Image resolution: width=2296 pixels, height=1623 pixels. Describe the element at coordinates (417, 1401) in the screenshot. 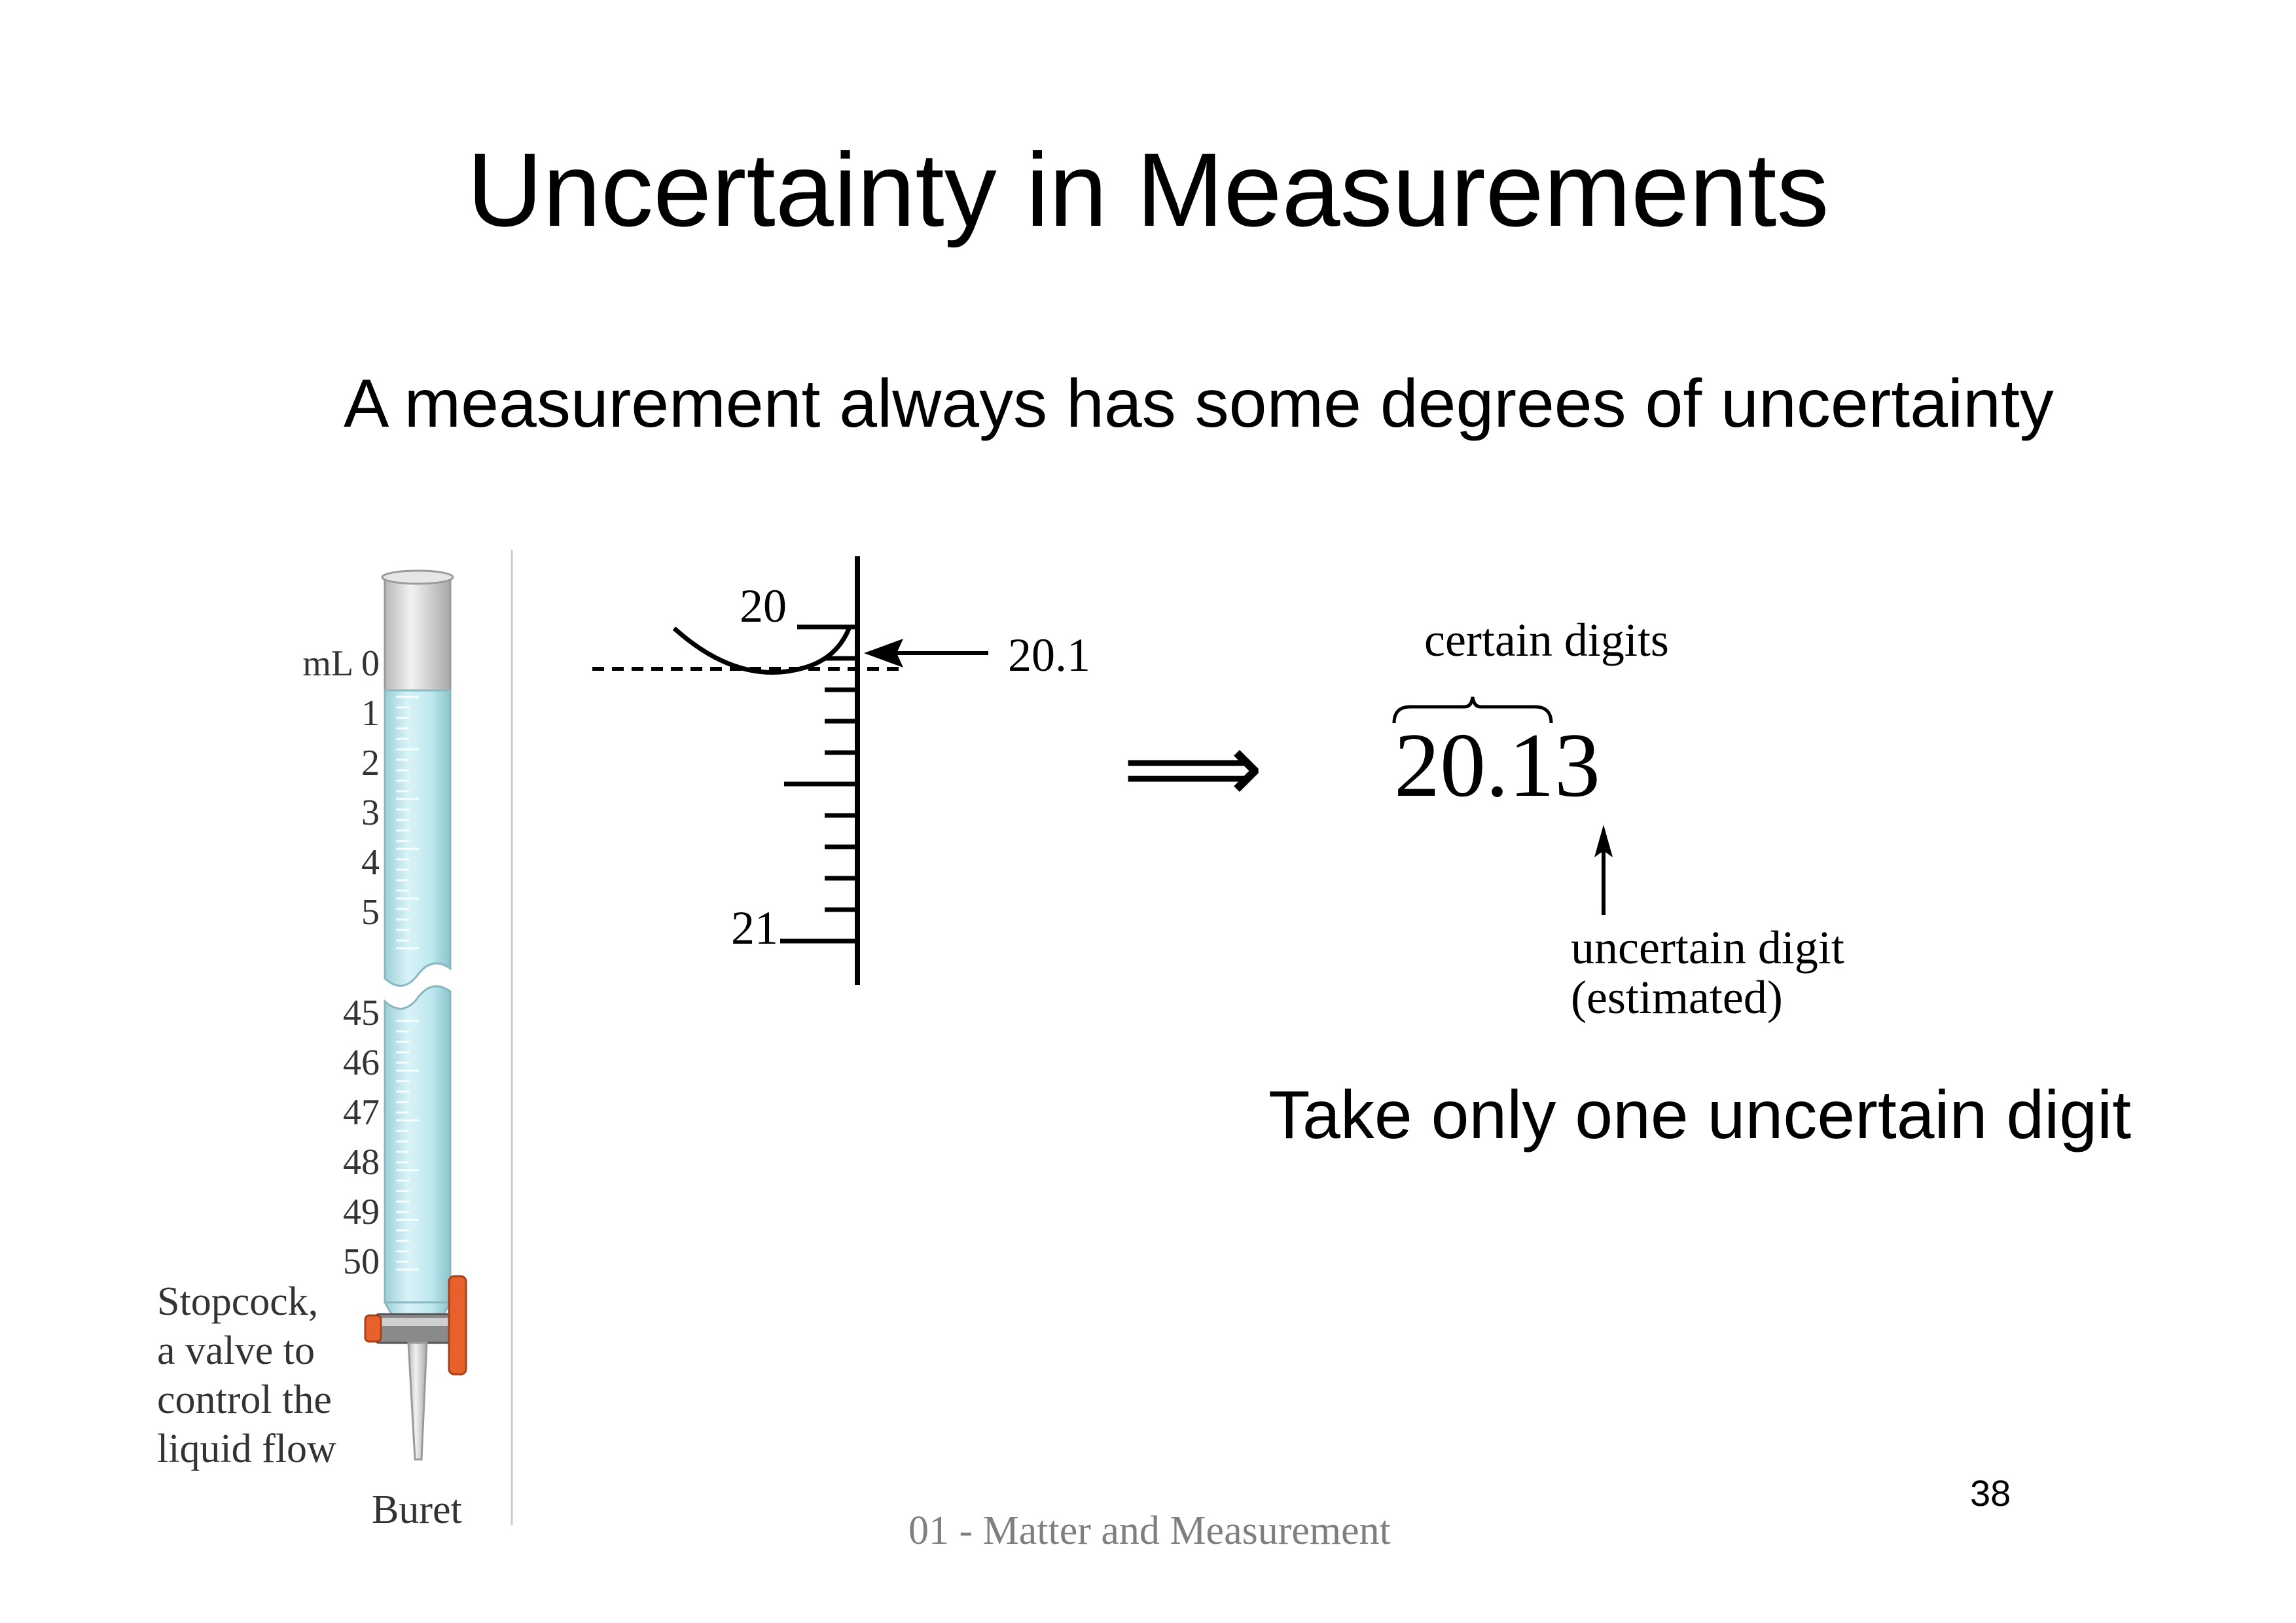

I see `buret-tip` at that location.